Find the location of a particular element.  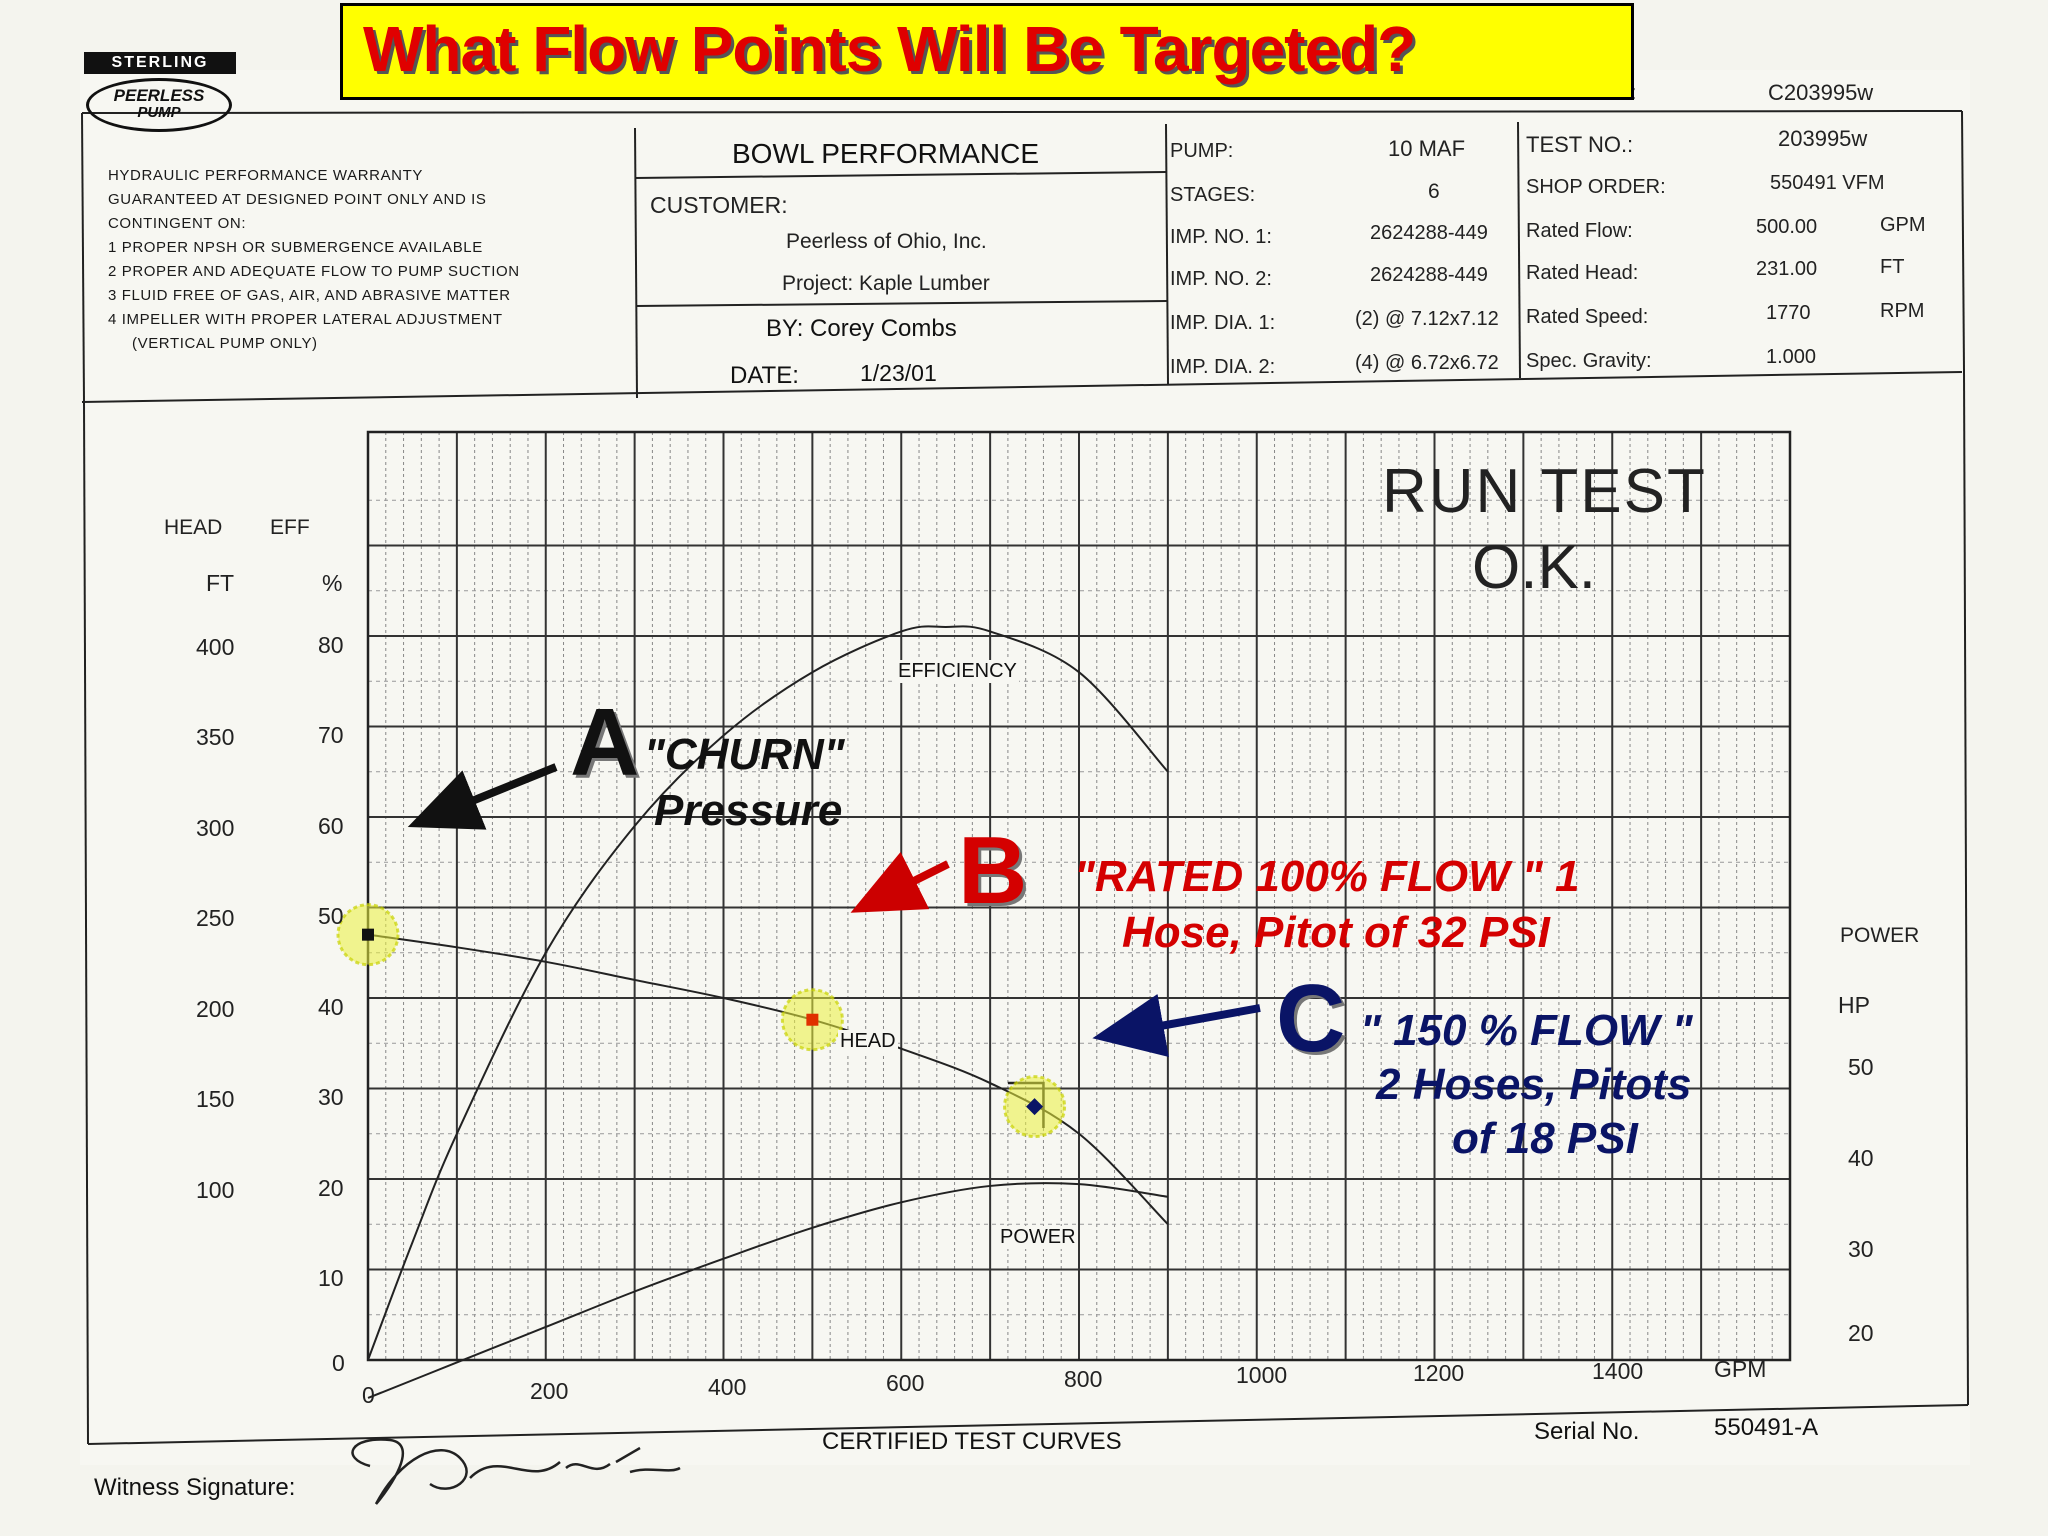

rated-speed-label: Rated Speed: is located at coordinates (1587, 317).